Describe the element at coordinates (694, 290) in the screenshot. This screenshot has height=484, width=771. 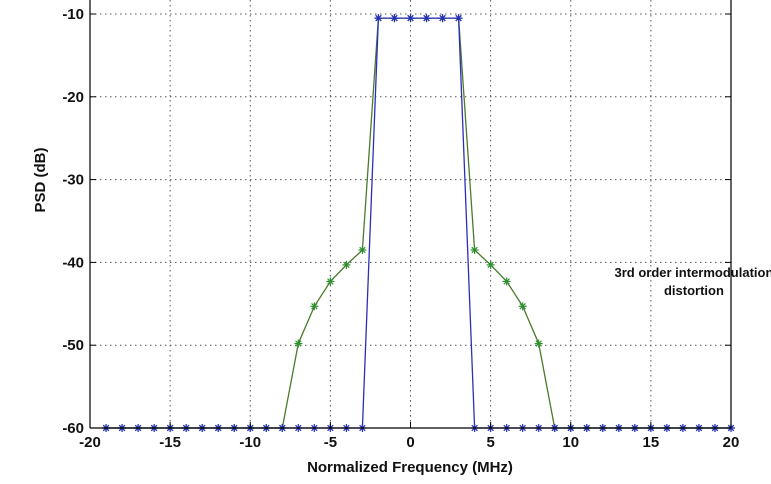
I see `annotation-line-2: distortion` at that location.